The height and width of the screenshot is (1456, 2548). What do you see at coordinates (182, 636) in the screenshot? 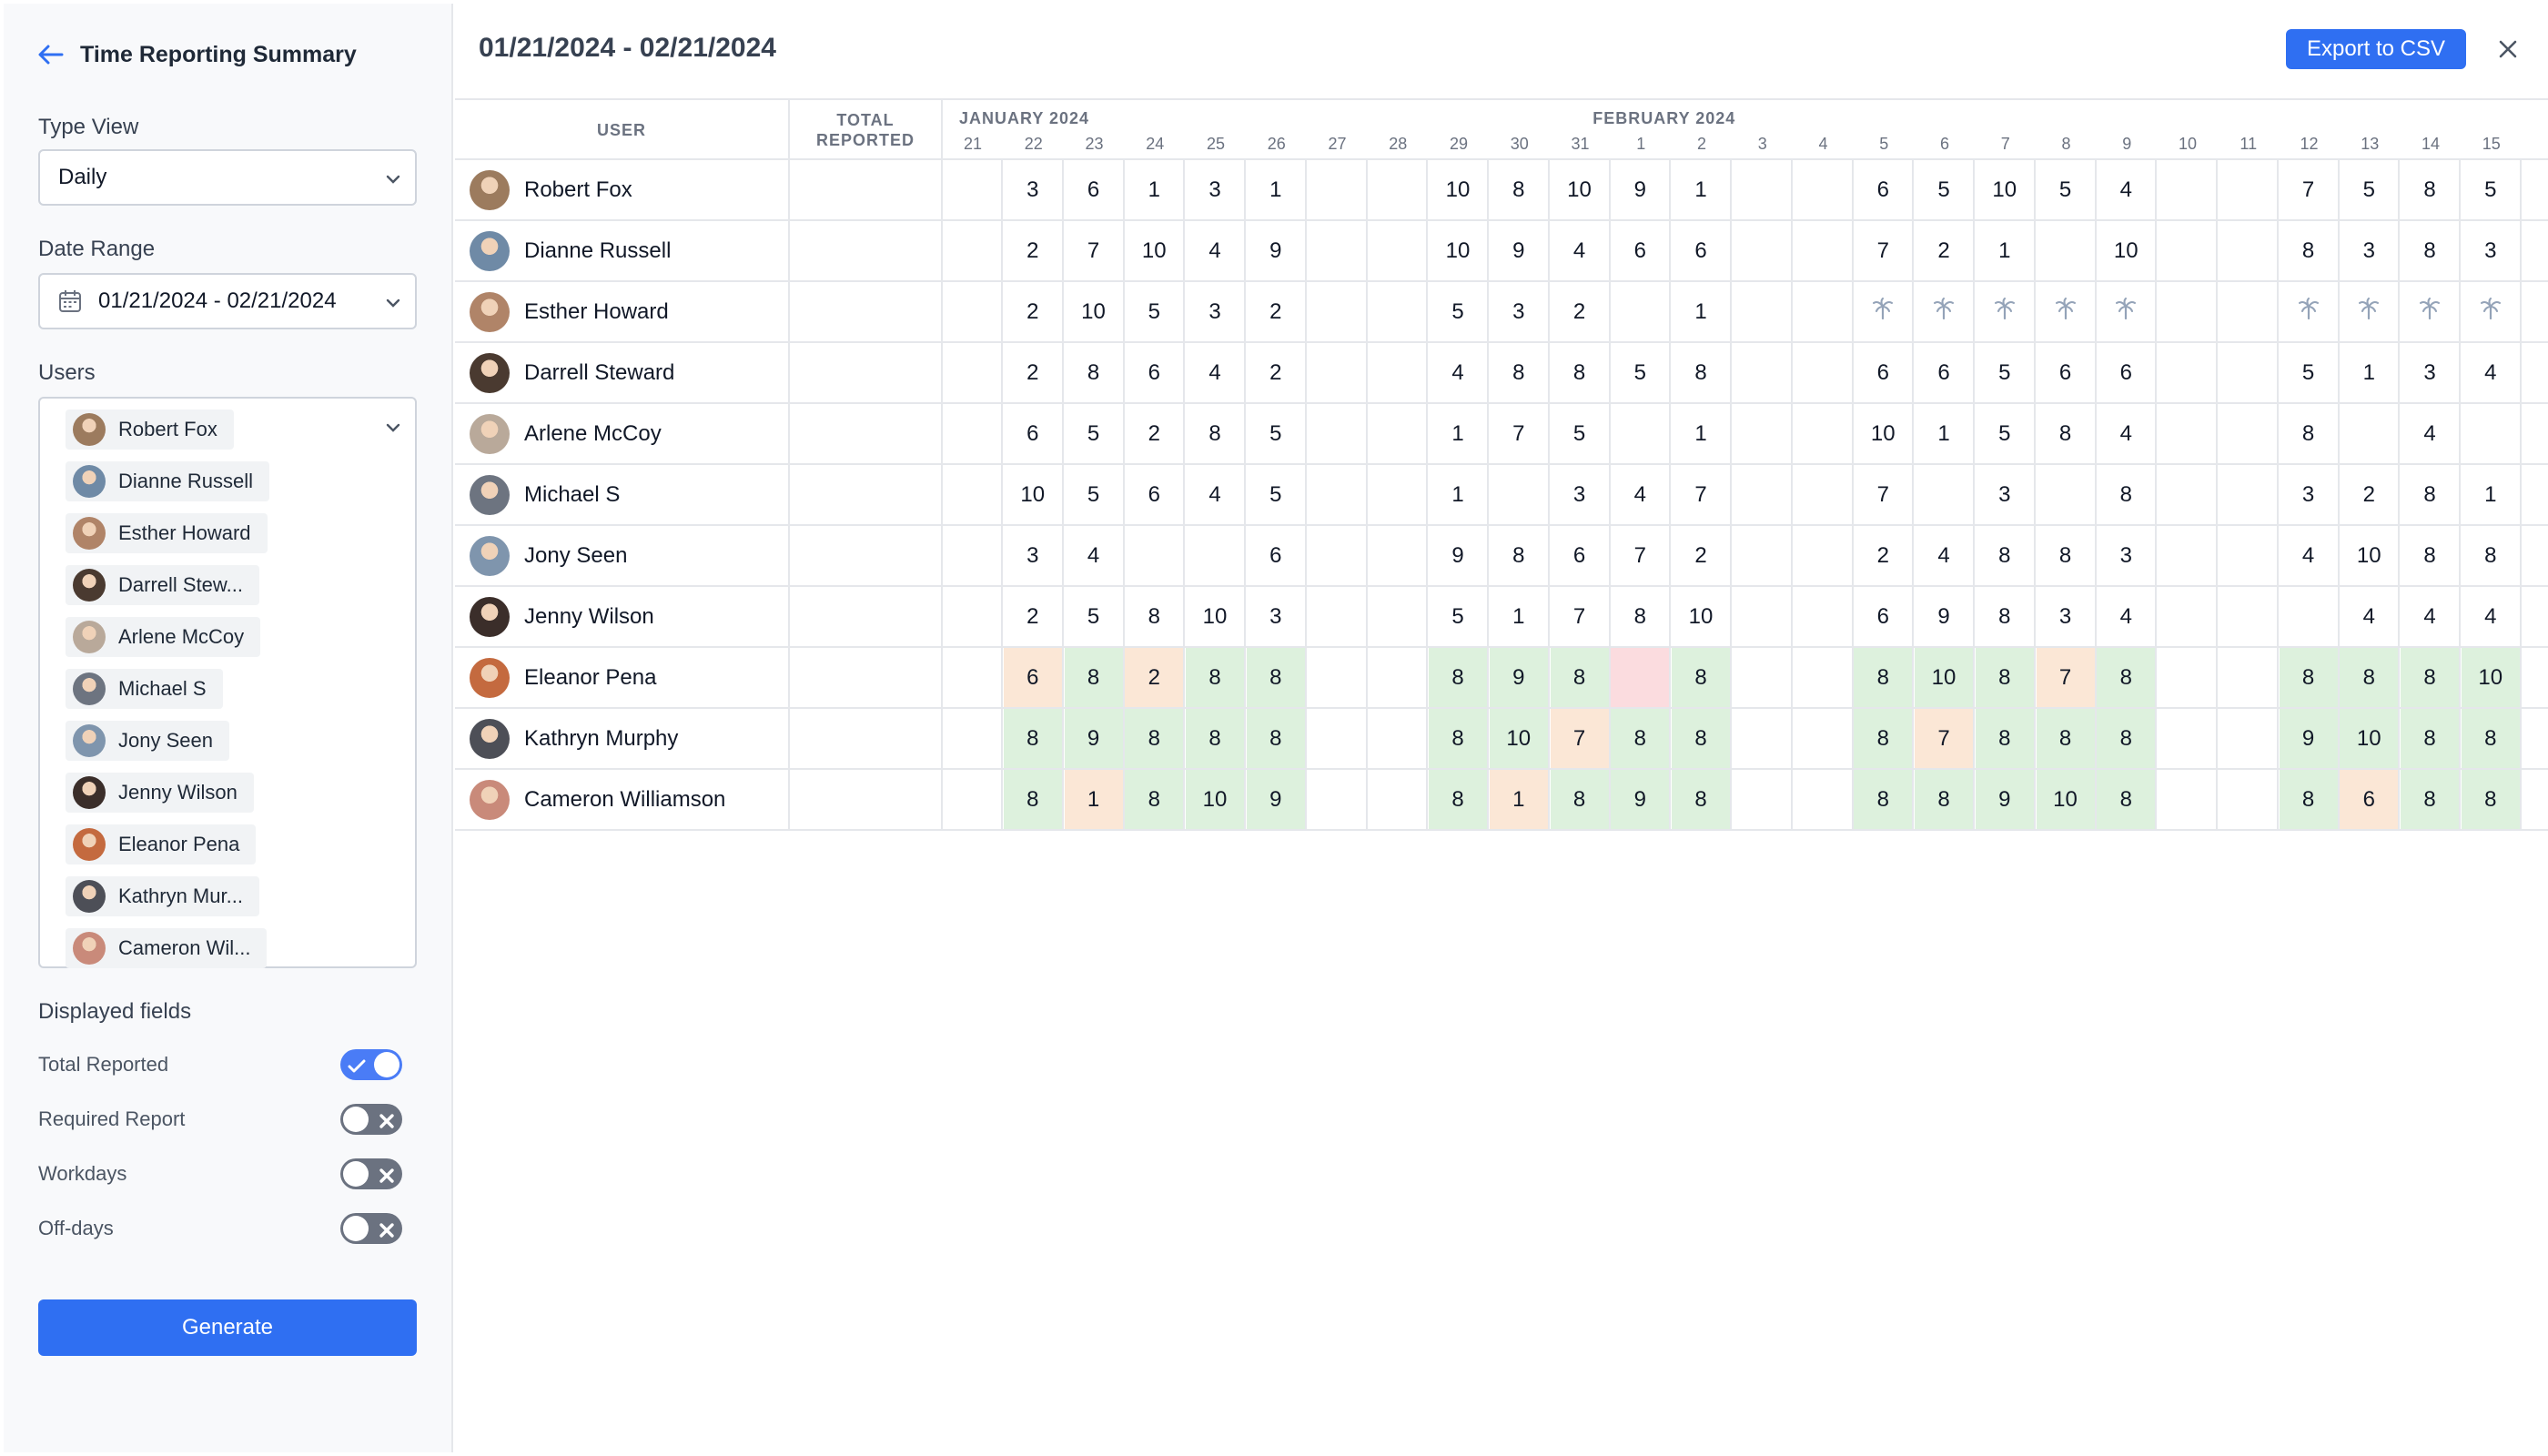
I see `user-chip-label: Arlene McCoy` at bounding box center [182, 636].